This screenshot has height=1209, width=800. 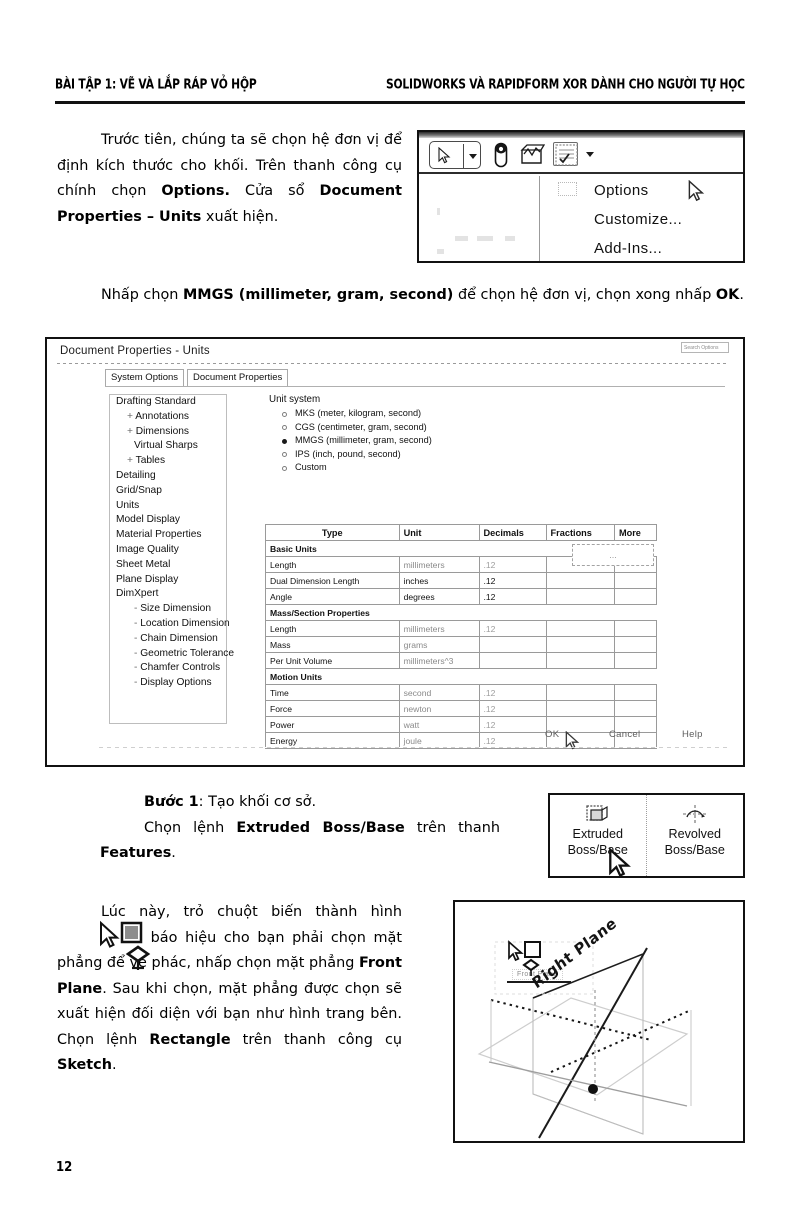 I want to click on options-tool-button, so click(x=565, y=154).